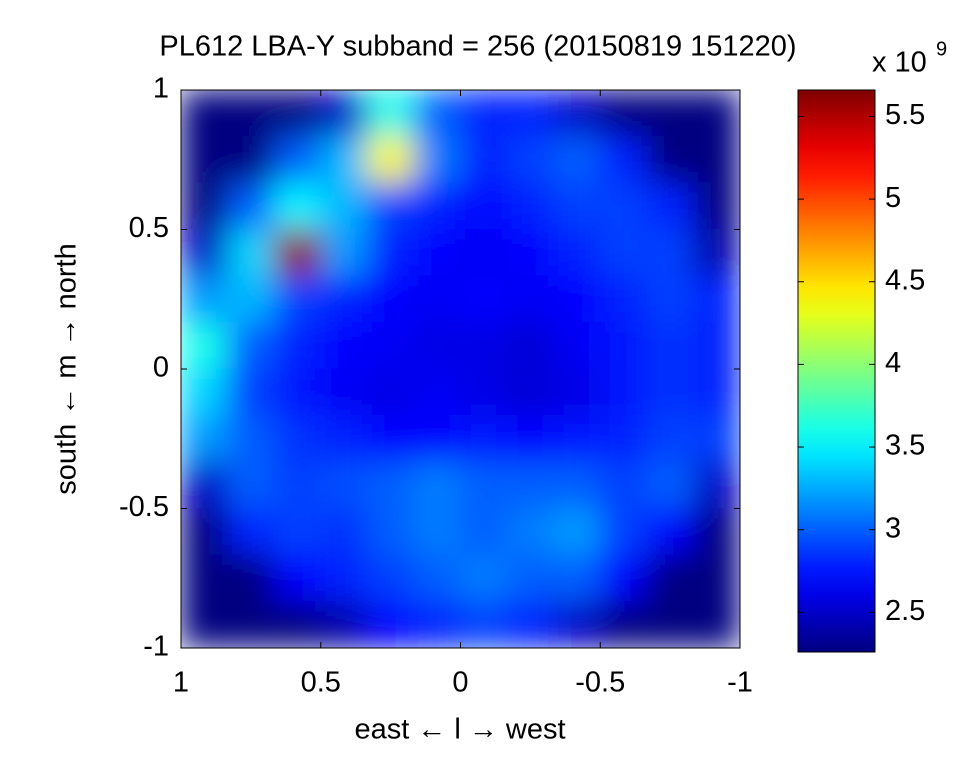  I want to click on x-tick-label: 0, so click(460, 683).